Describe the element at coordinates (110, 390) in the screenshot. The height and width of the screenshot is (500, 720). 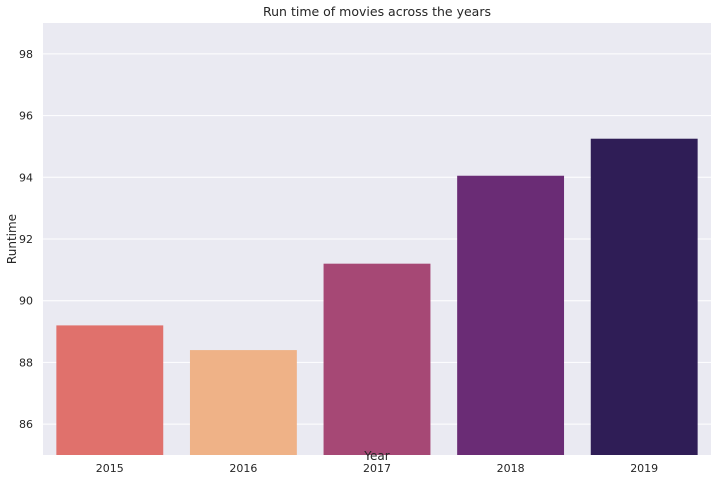
I see `bar-2015` at that location.